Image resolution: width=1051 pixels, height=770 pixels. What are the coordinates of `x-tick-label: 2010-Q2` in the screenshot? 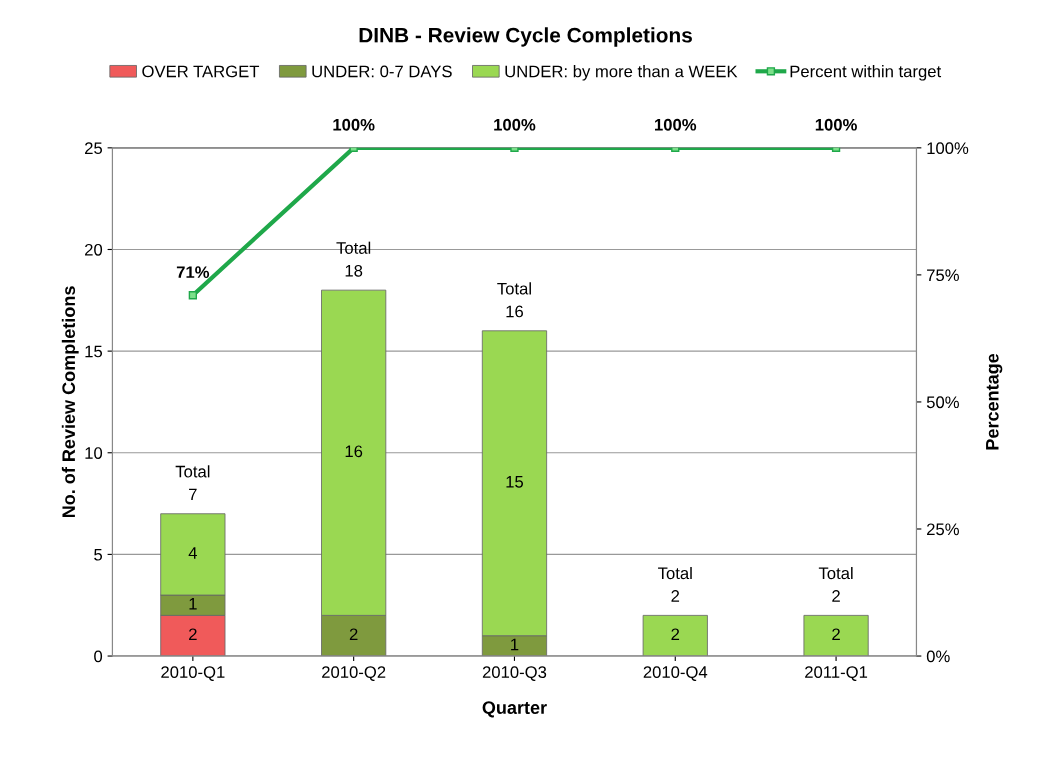 It's located at (354, 673).